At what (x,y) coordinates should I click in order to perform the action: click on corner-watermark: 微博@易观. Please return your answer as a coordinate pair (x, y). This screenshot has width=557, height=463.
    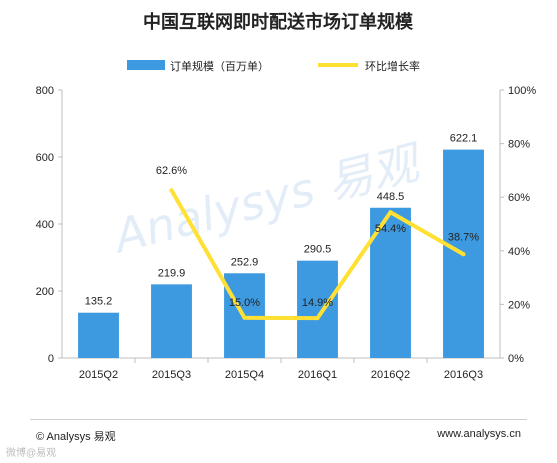
    Looking at the image, I should click on (31, 453).